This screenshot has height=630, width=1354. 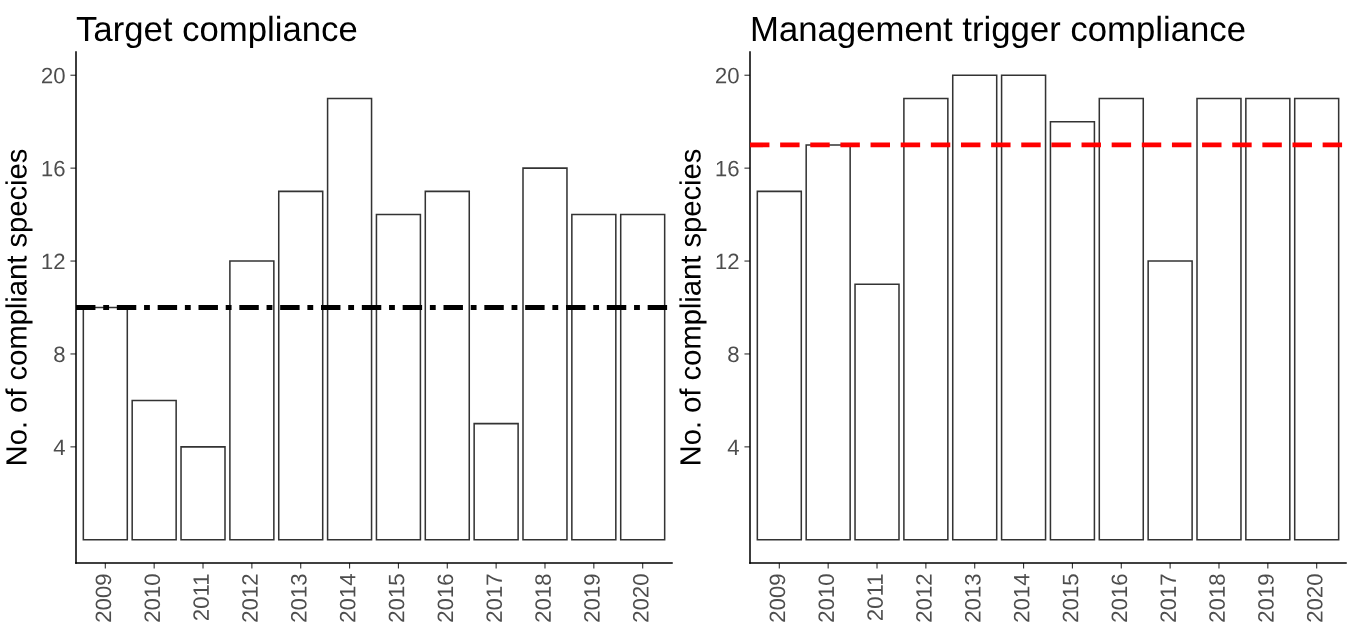 I want to click on chart-title: Management trigger compliance, so click(x=998, y=32).